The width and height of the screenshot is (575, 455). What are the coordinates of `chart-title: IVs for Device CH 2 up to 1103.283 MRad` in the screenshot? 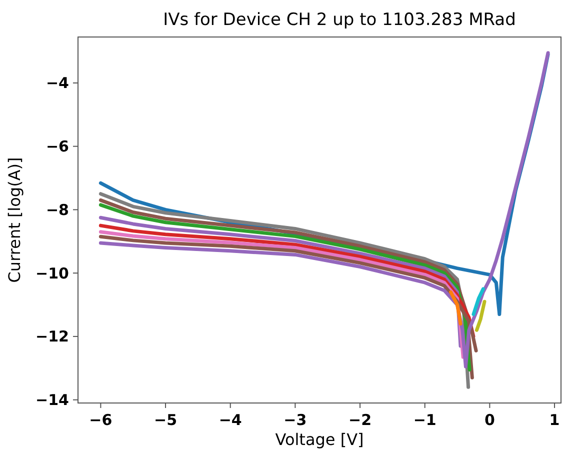 It's located at (339, 20).